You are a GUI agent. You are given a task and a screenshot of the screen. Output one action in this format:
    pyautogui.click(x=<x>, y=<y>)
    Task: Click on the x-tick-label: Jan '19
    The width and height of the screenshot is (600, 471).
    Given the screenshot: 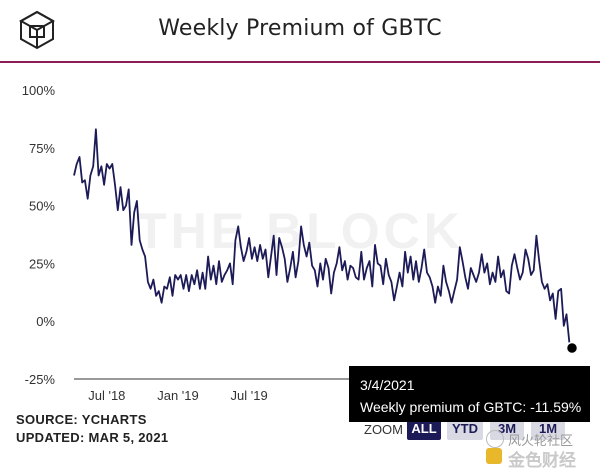 What is the action you would take?
    pyautogui.click(x=178, y=395)
    